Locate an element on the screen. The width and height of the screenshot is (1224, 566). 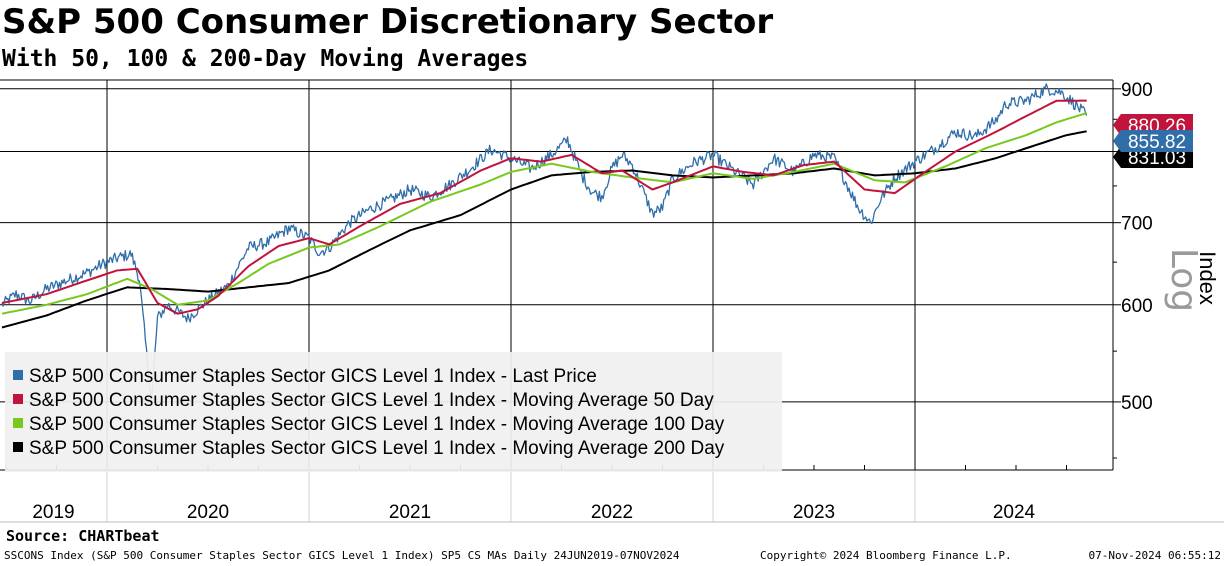
x-tick-label: 2019 is located at coordinates (53, 512).